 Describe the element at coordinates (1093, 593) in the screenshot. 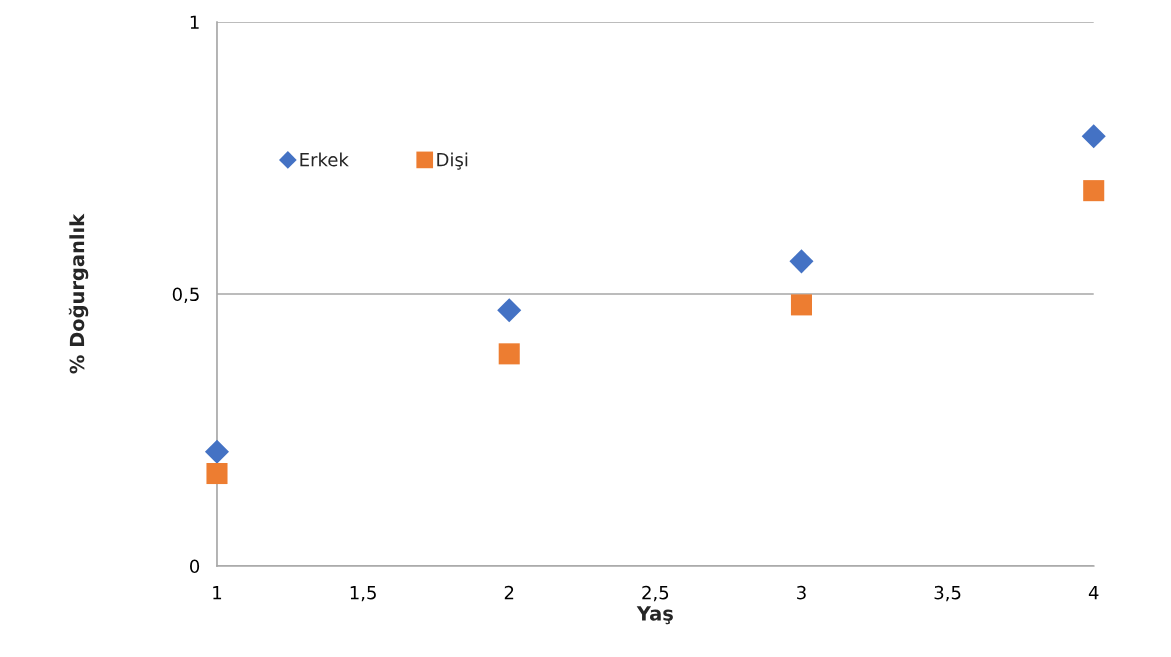

I see `x-tick-label: 4` at that location.